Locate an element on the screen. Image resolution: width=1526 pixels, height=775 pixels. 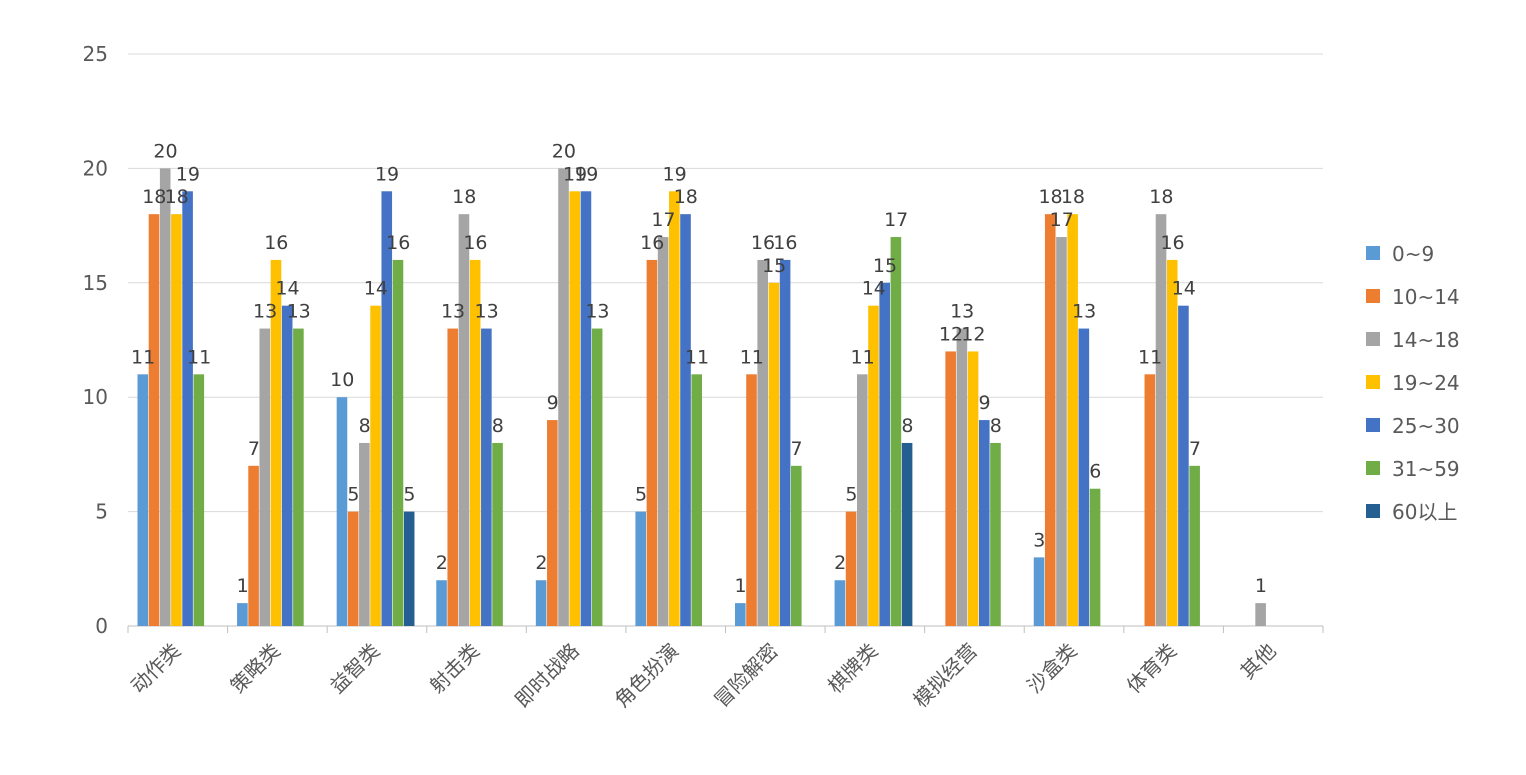
data-label: 7 is located at coordinates (797, 449).